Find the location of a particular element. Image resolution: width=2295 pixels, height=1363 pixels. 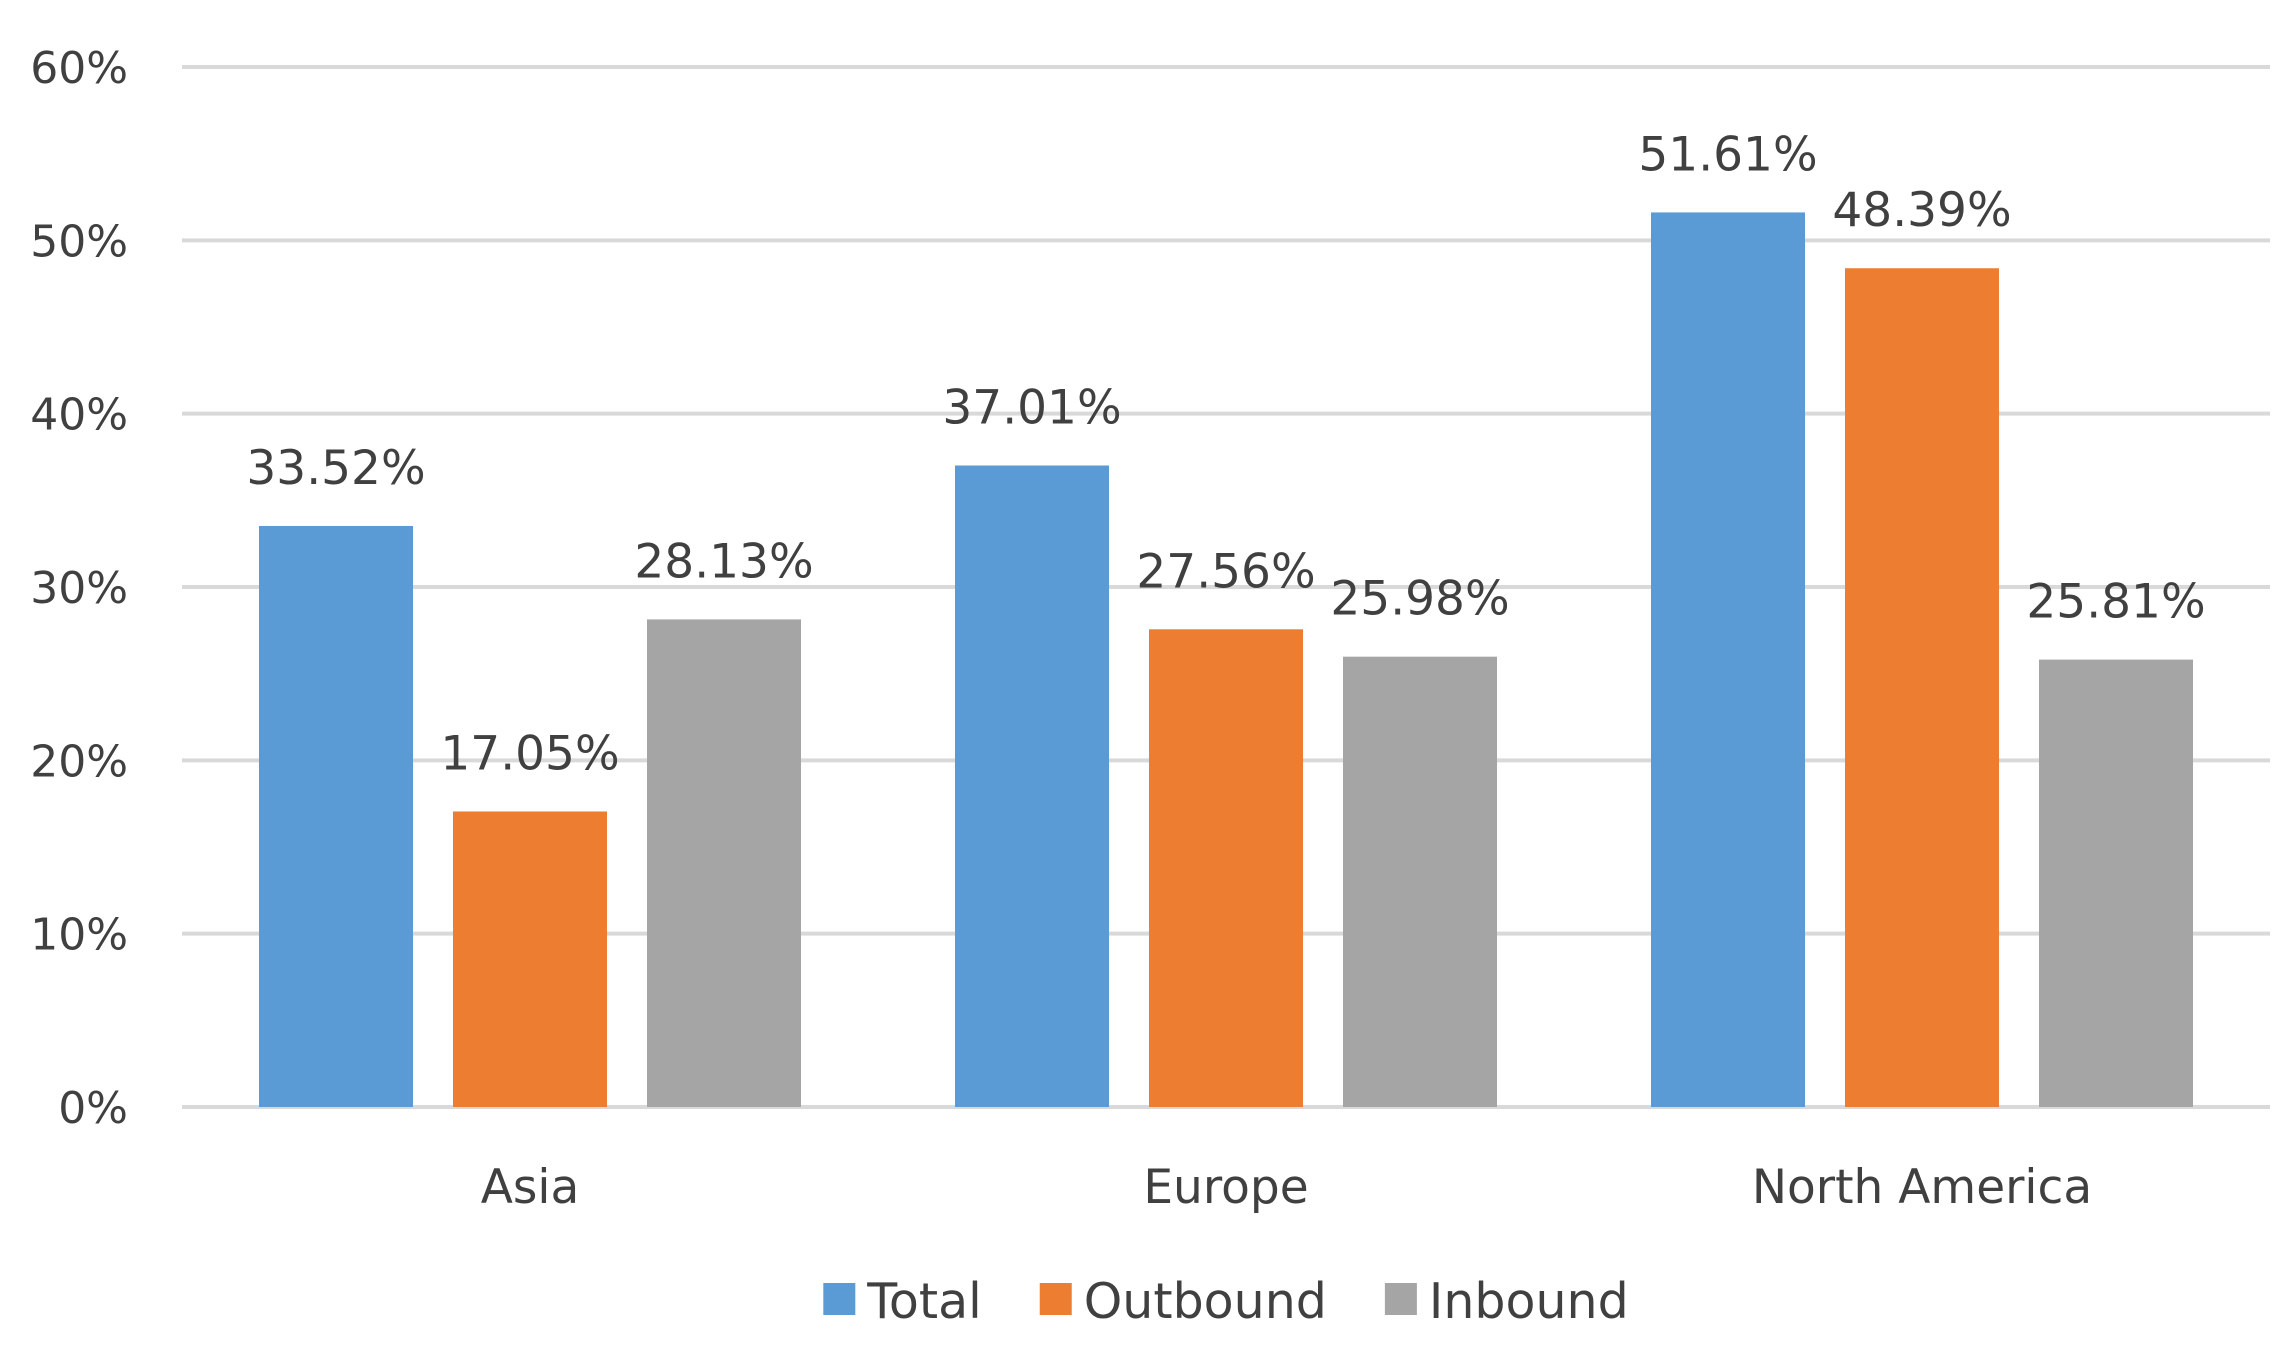

legend: Total Outbound Inbound is located at coordinates (1226, 1301).